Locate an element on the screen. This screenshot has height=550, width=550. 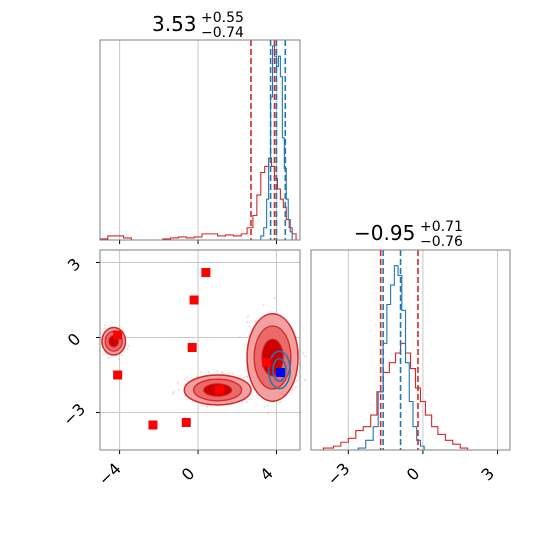
panel2-y-tick-label-1: 0 is located at coordinates (74, 339).